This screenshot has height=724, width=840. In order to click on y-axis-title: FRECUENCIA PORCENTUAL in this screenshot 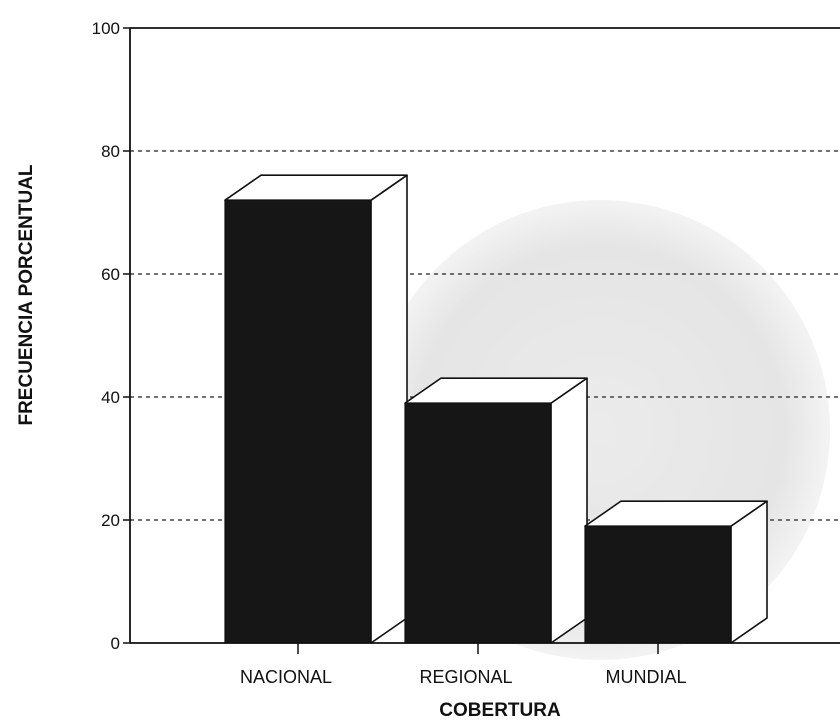, I will do `click(26, 294)`.